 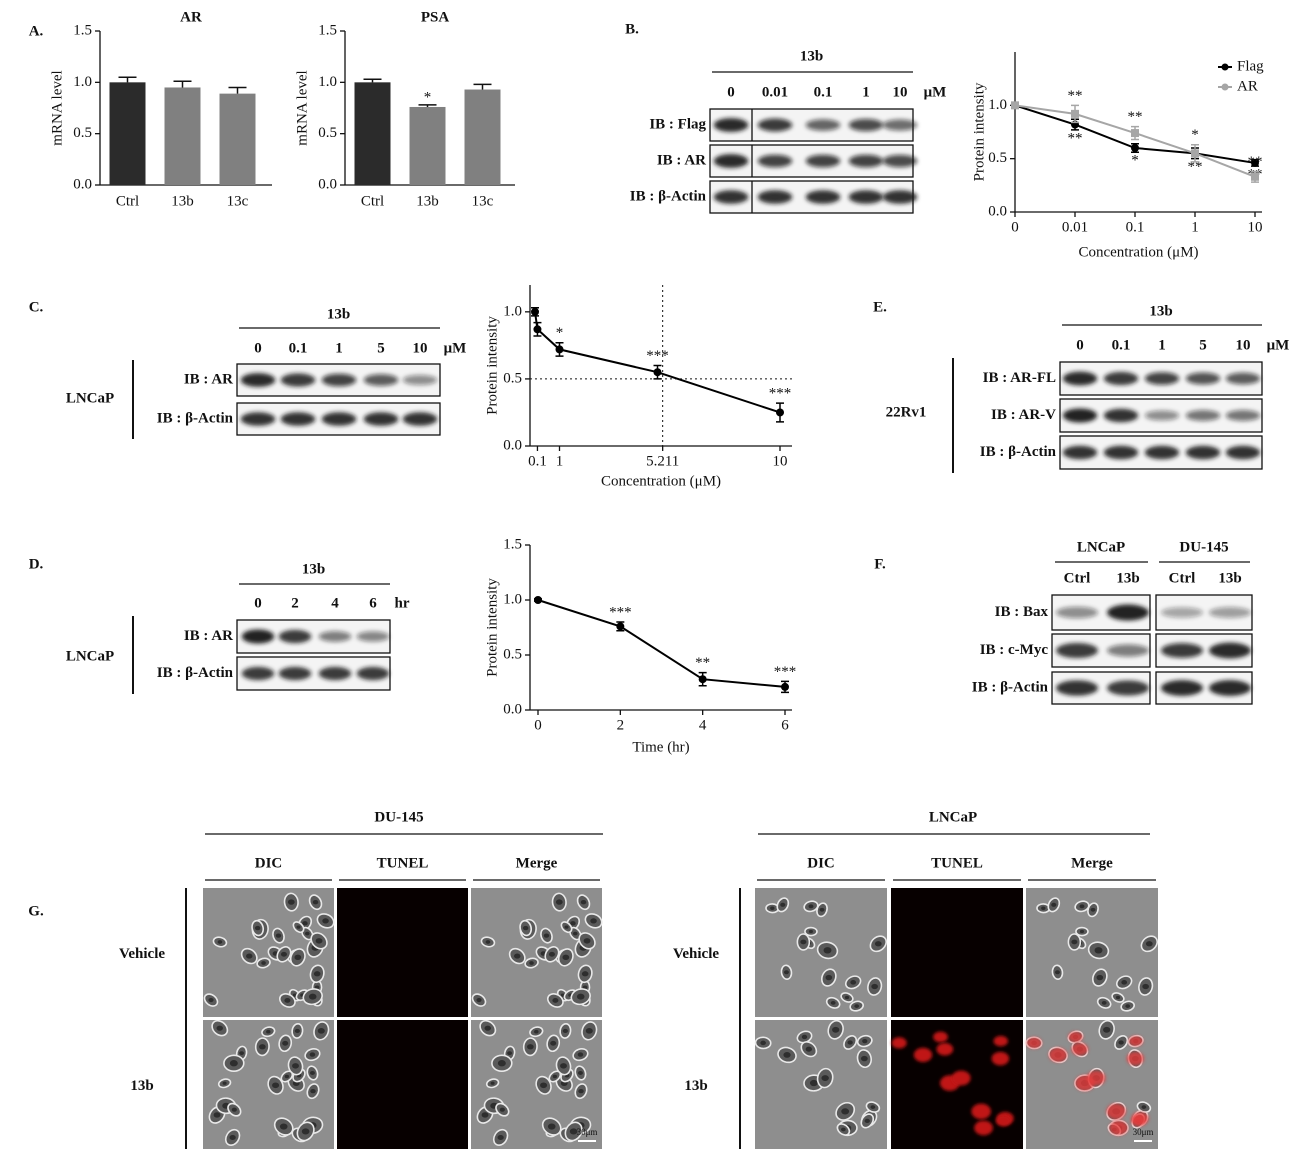 What do you see at coordinates (880, 307) in the screenshot?
I see `panel-label: E.` at bounding box center [880, 307].